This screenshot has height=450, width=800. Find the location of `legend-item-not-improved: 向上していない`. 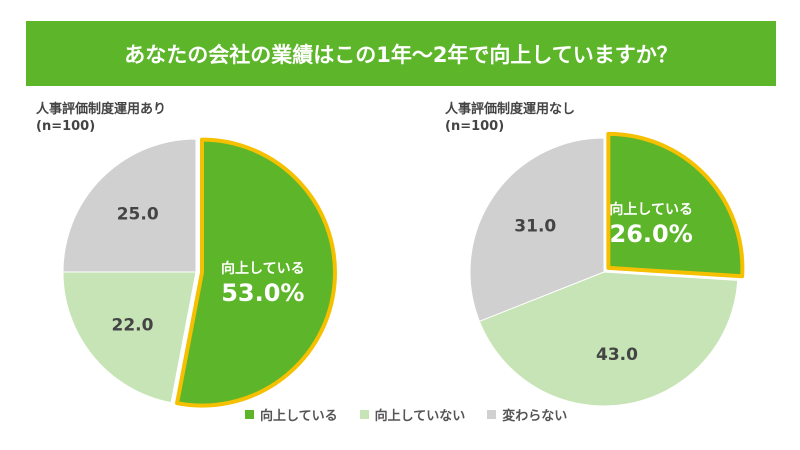

legend-item-not-improved: 向上していない is located at coordinates (412, 414).